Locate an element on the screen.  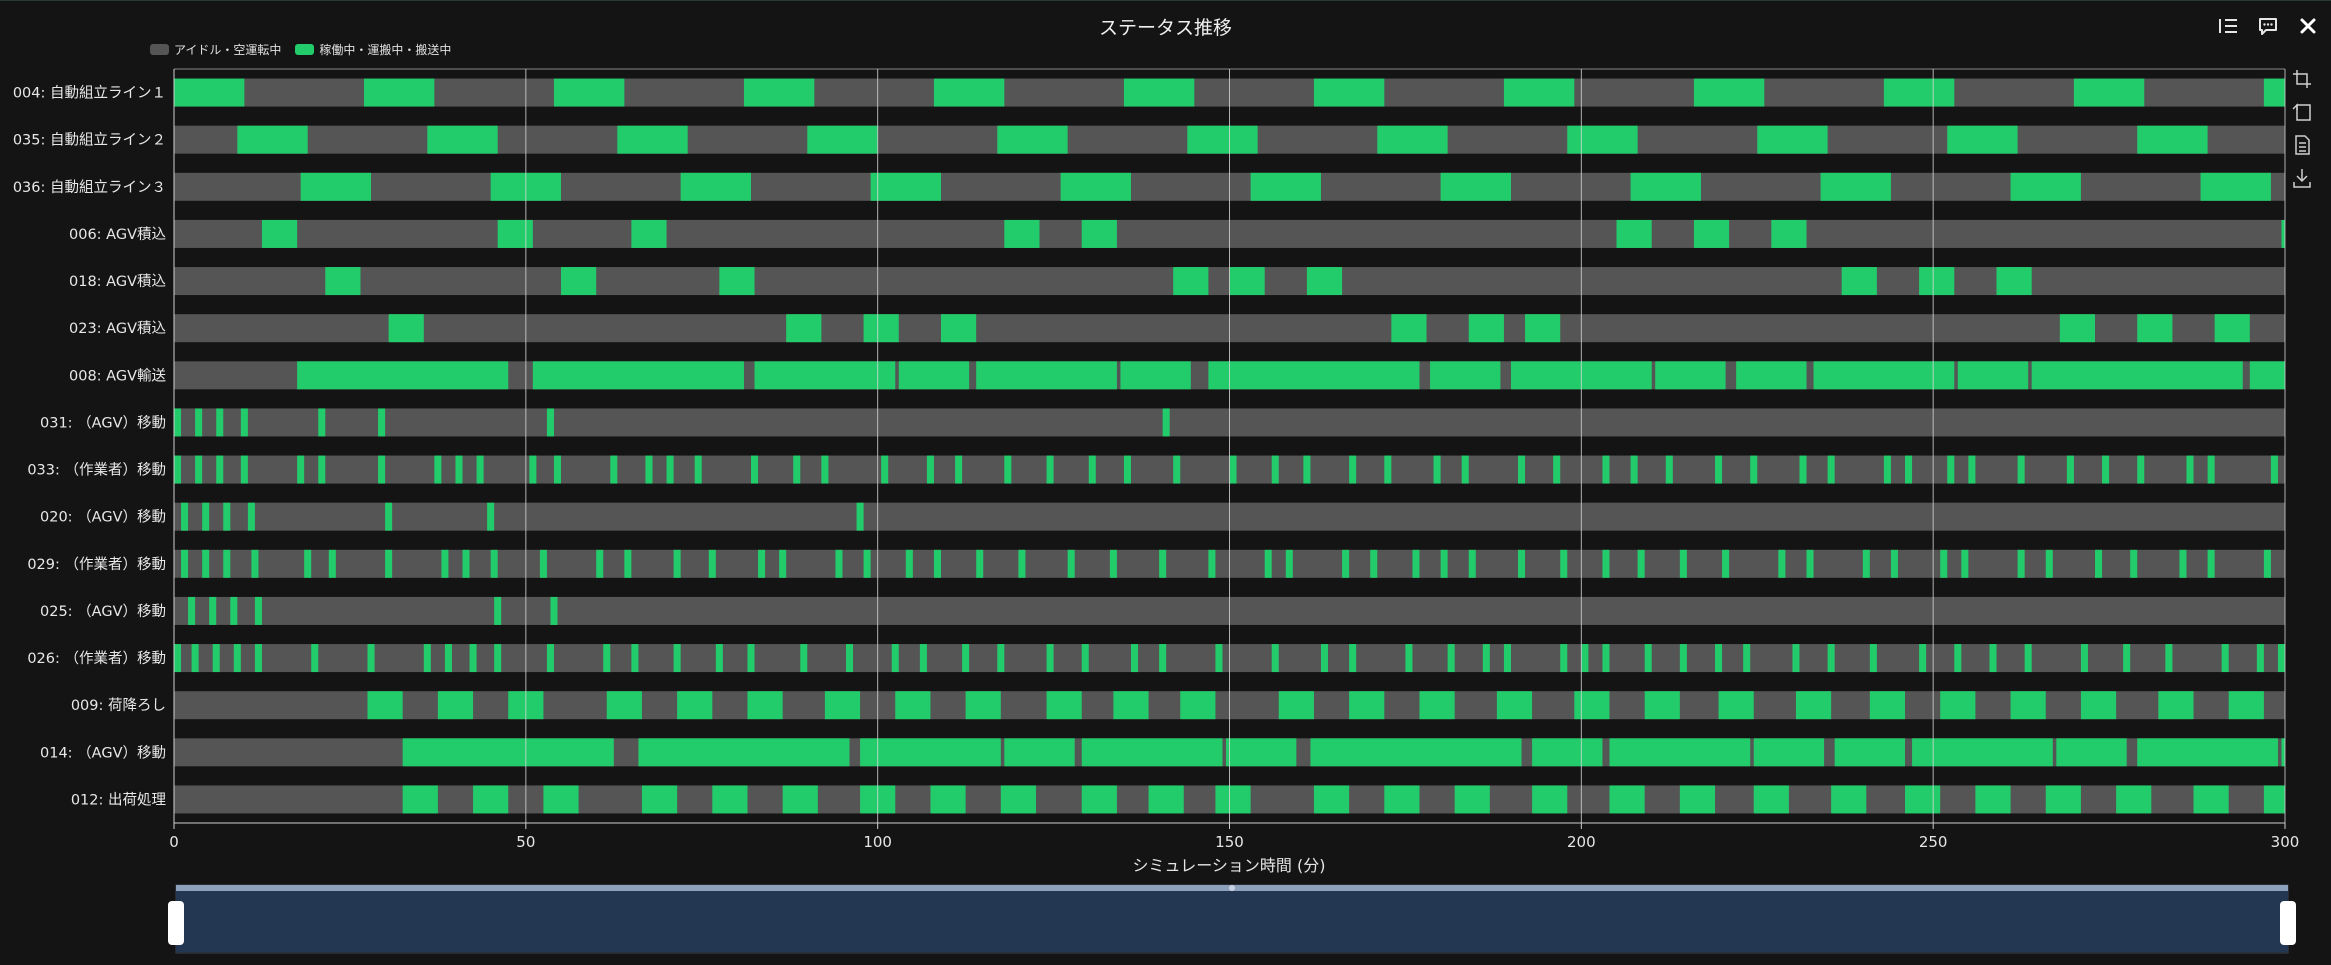
data-view-button is located at coordinates (2302, 145).